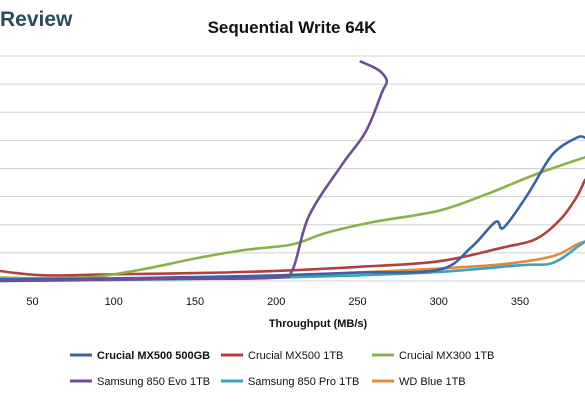  Describe the element at coordinates (446, 356) in the screenshot. I see `legend-label-crucial-mx300-1tb: Crucial MX300 1TB` at that location.